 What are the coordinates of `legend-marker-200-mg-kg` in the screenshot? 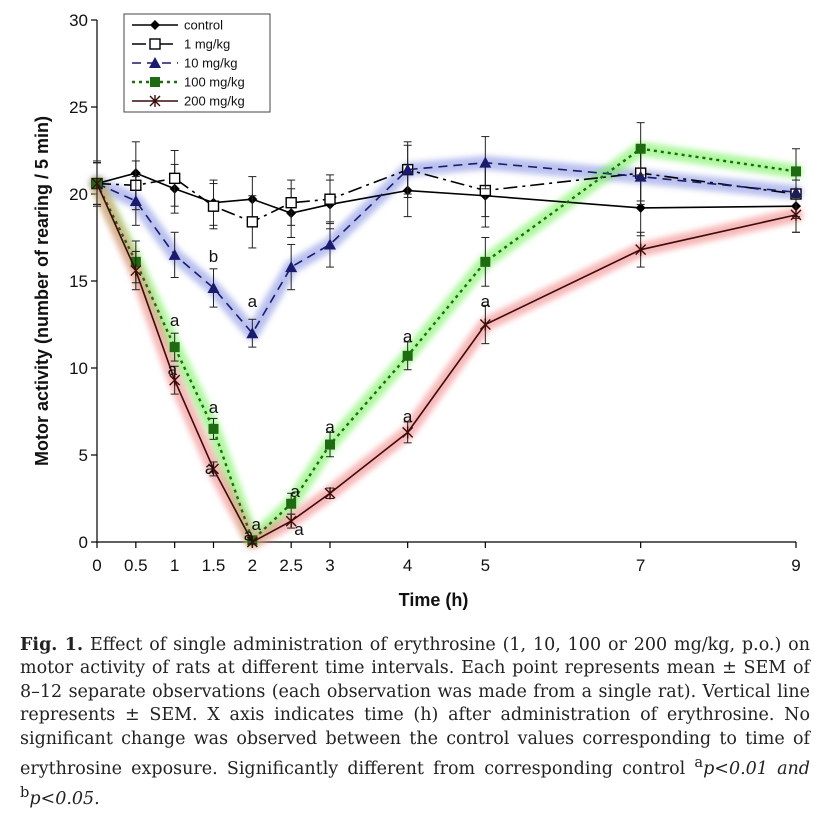 It's located at (155, 101).